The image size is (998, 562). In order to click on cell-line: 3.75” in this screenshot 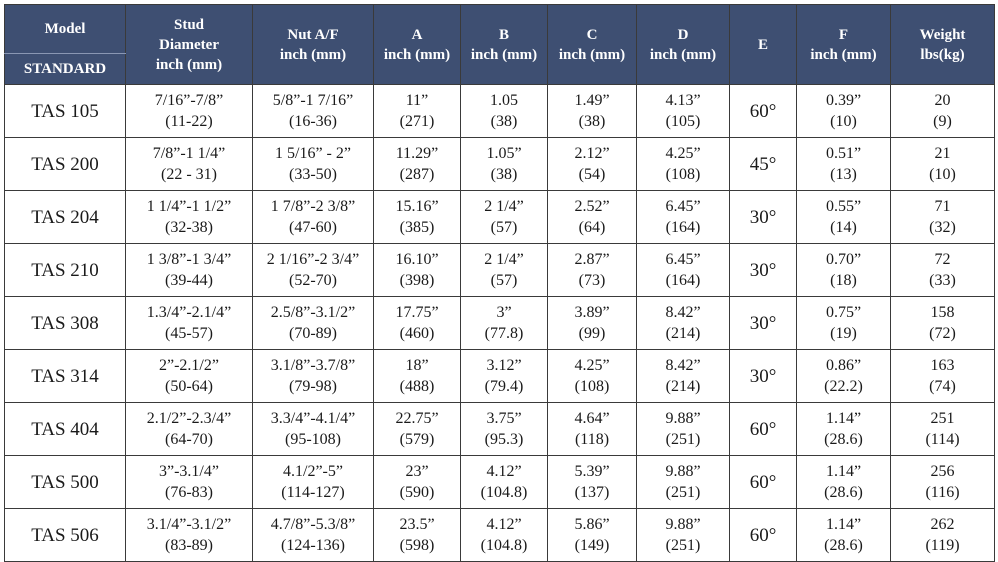, I will do `click(504, 418)`.